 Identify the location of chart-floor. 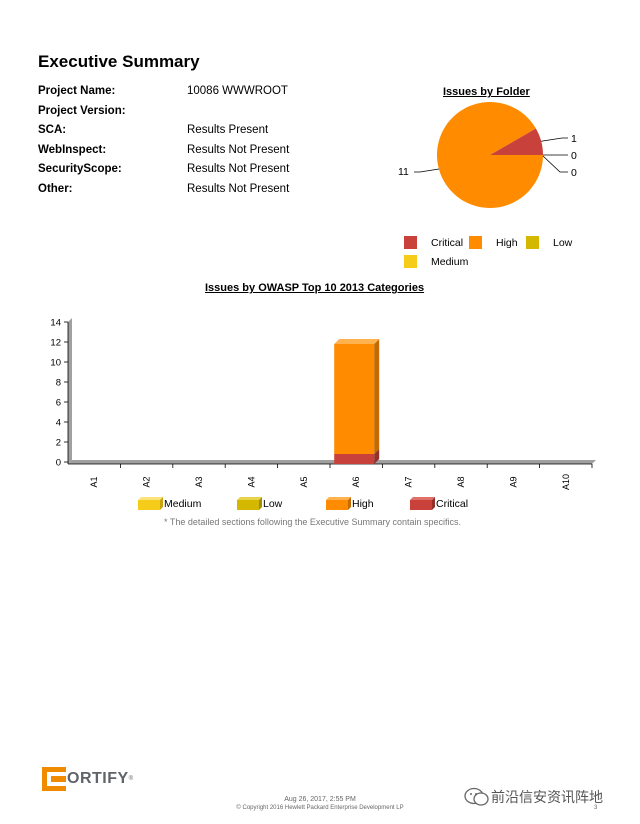
(332, 462).